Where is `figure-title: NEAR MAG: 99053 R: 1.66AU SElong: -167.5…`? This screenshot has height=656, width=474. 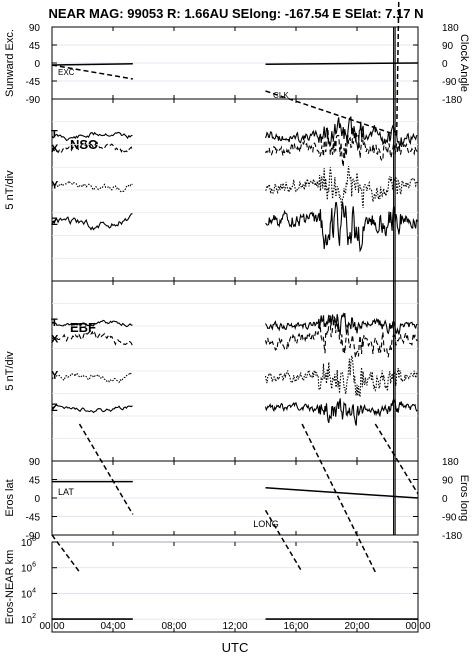
figure-title: NEAR MAG: 99053 R: 1.66AU SElong: -167.5… is located at coordinates (236, 13).